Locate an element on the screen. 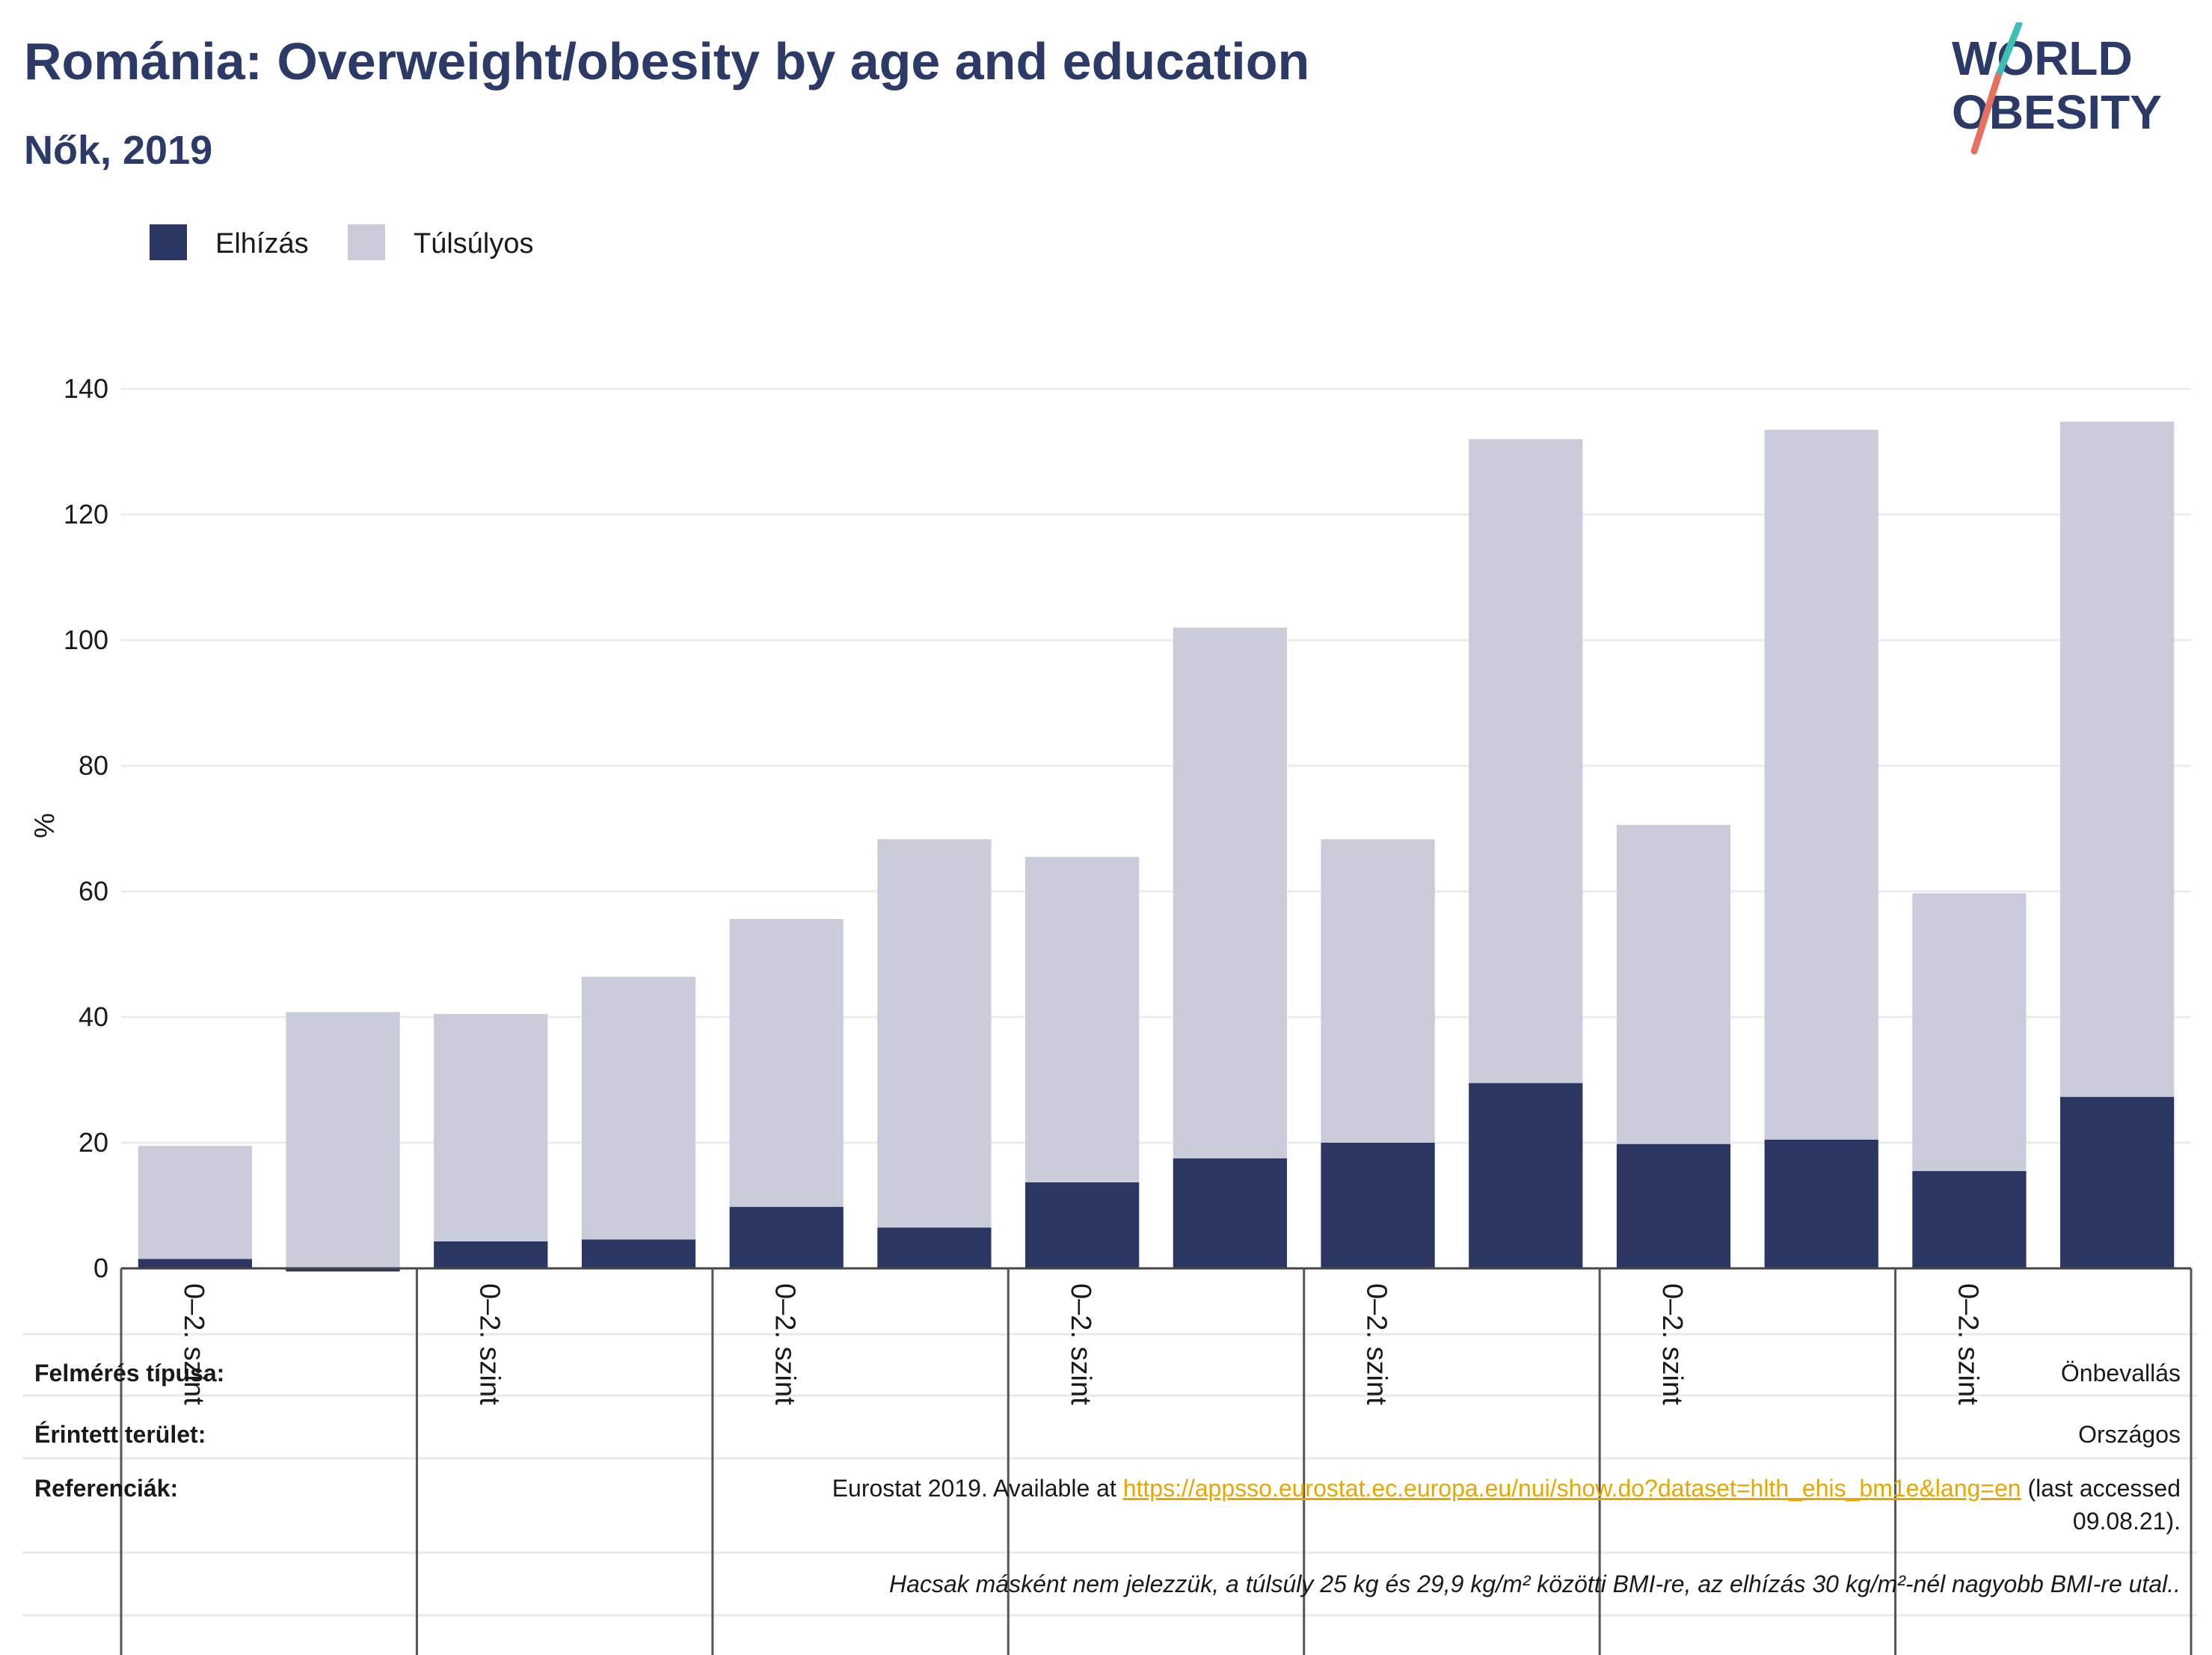  y-tick-label: 60 is located at coordinates (93, 891).